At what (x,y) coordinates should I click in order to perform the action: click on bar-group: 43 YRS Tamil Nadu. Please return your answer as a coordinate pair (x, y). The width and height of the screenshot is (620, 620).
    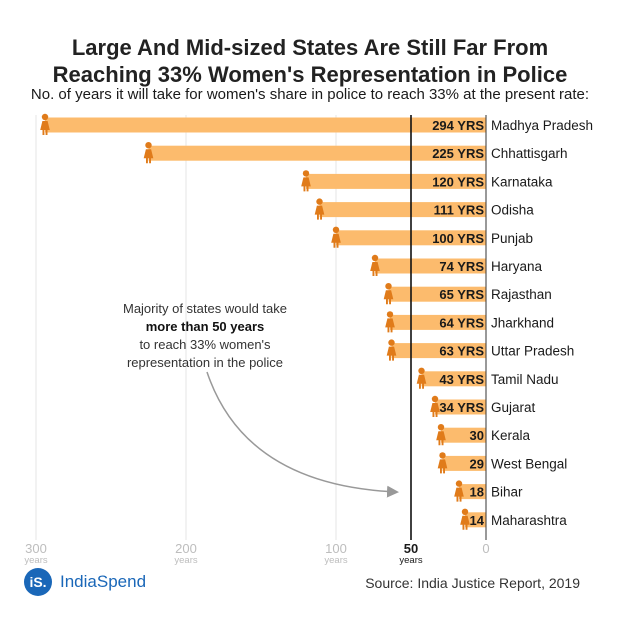
    Looking at the image, I should click on (487, 378).